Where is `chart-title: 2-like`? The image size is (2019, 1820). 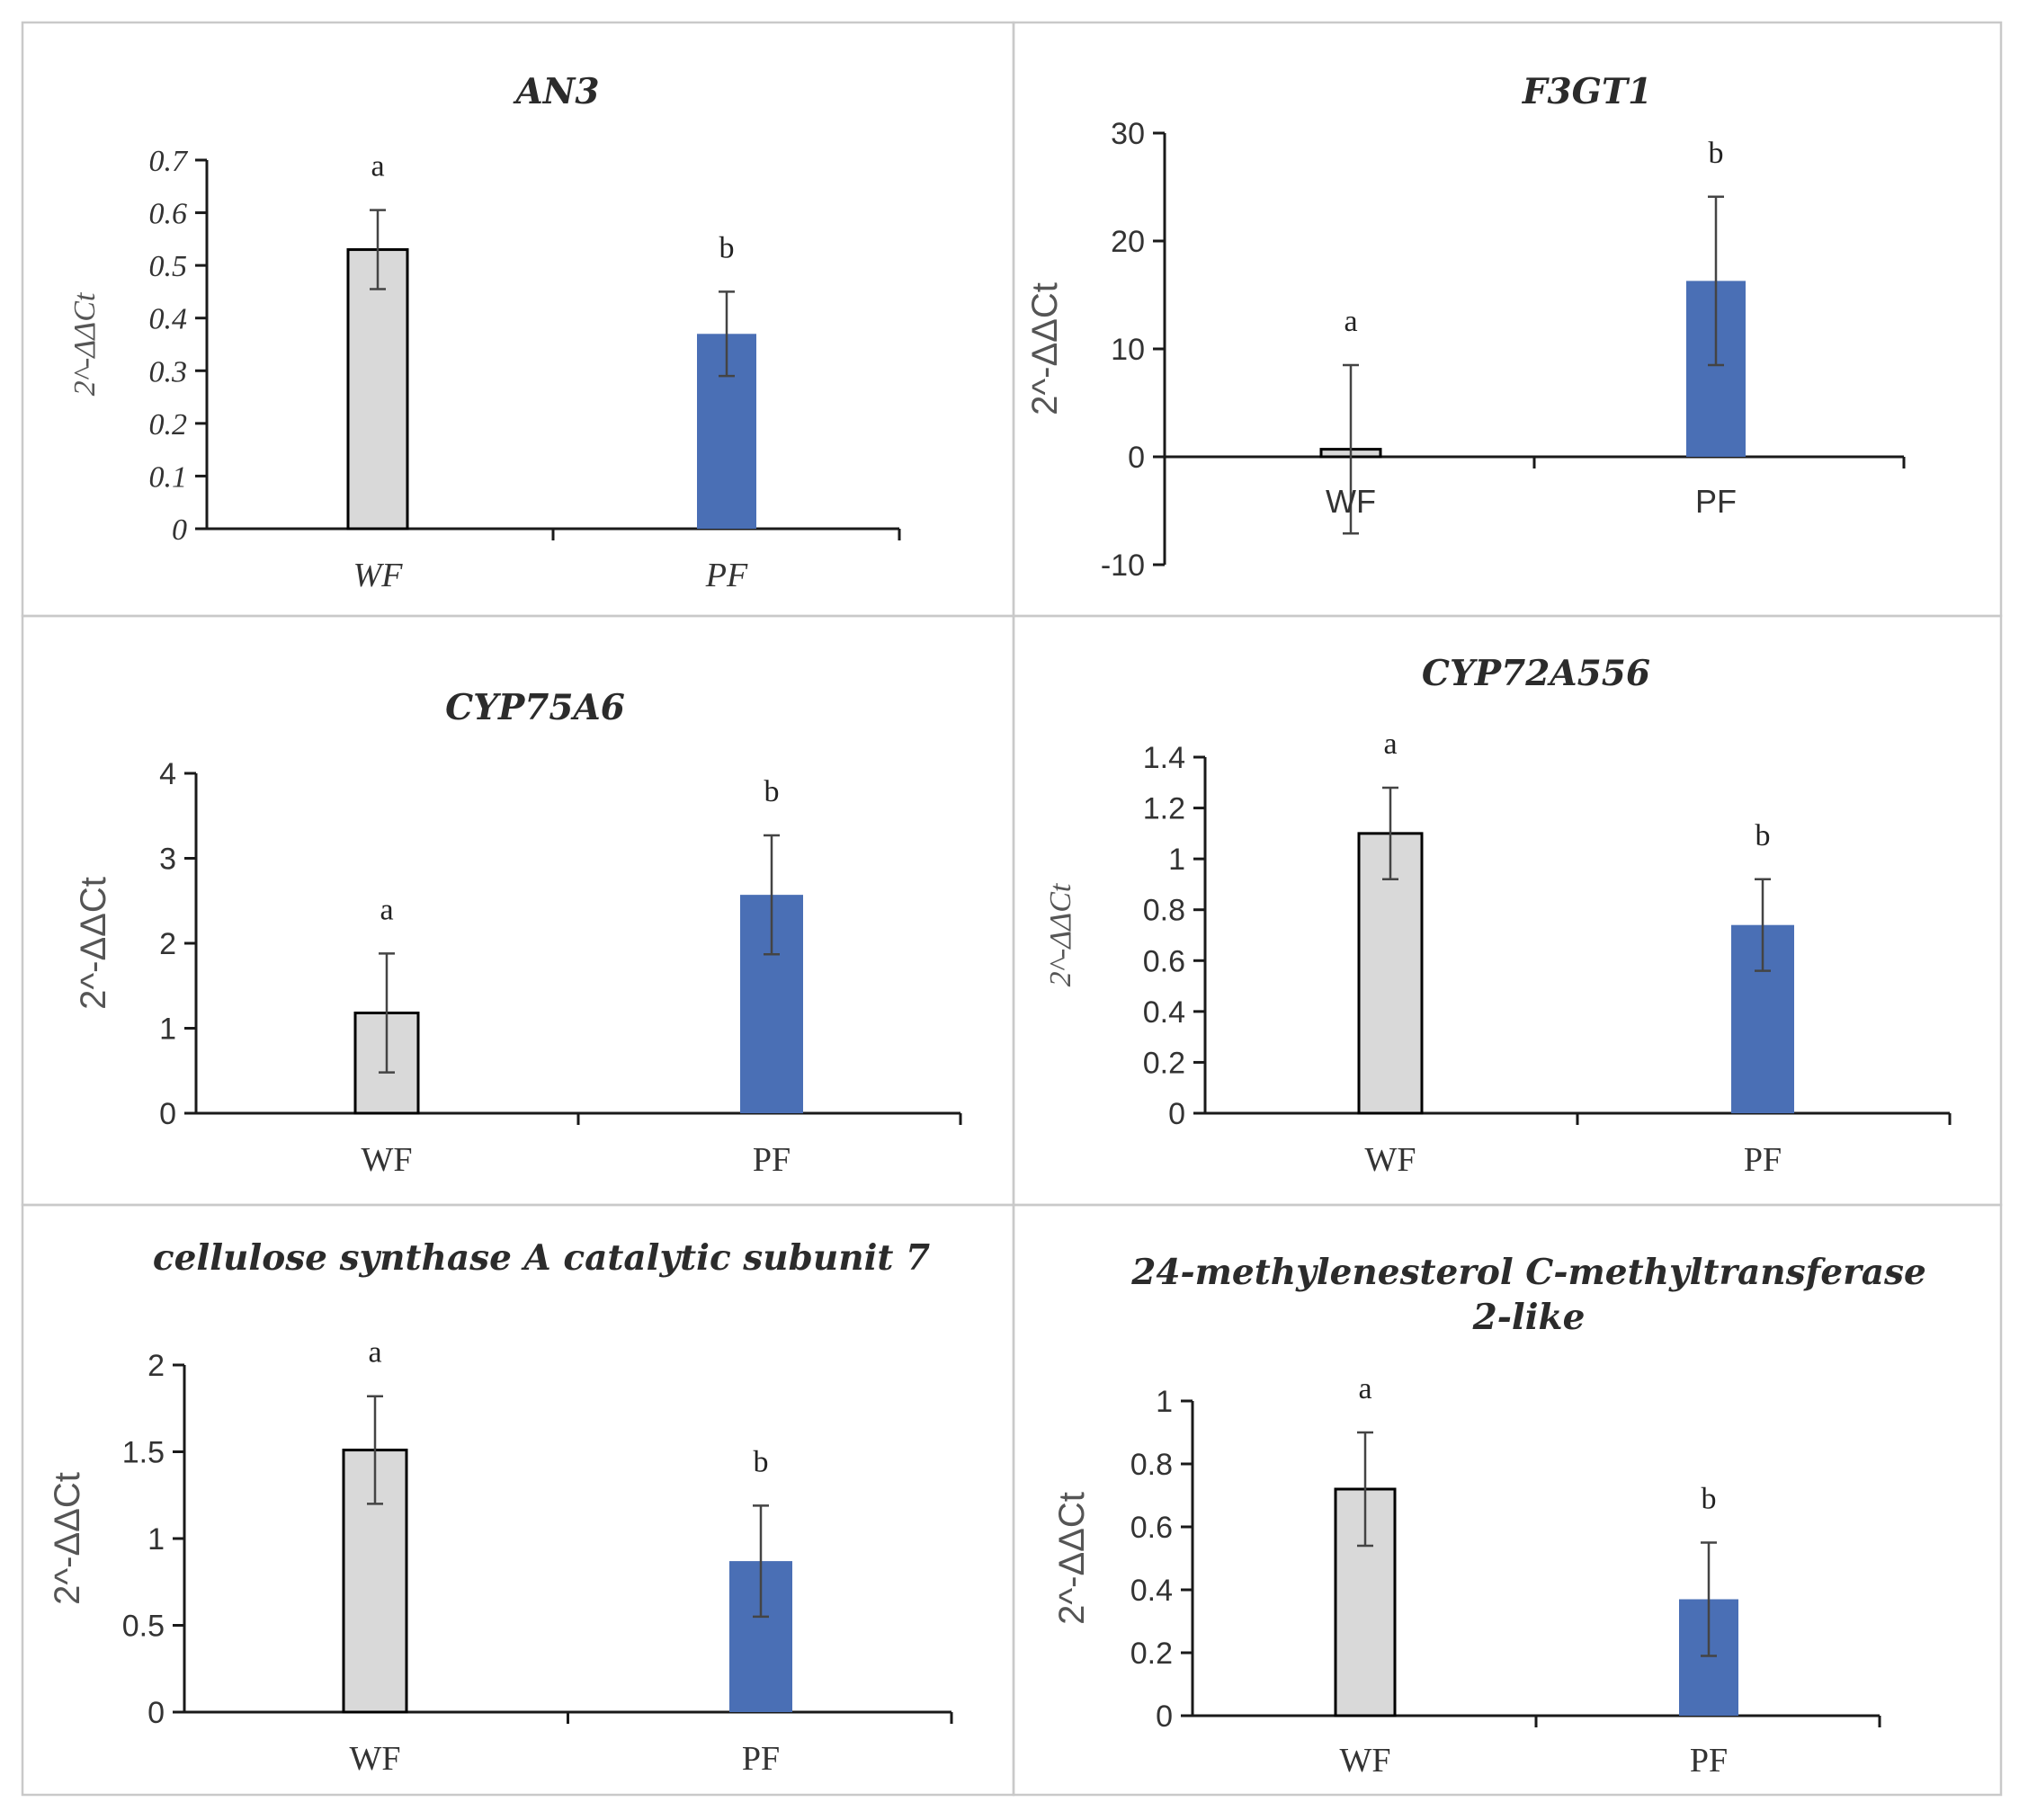 chart-title: 2-like is located at coordinates (1529, 1318).